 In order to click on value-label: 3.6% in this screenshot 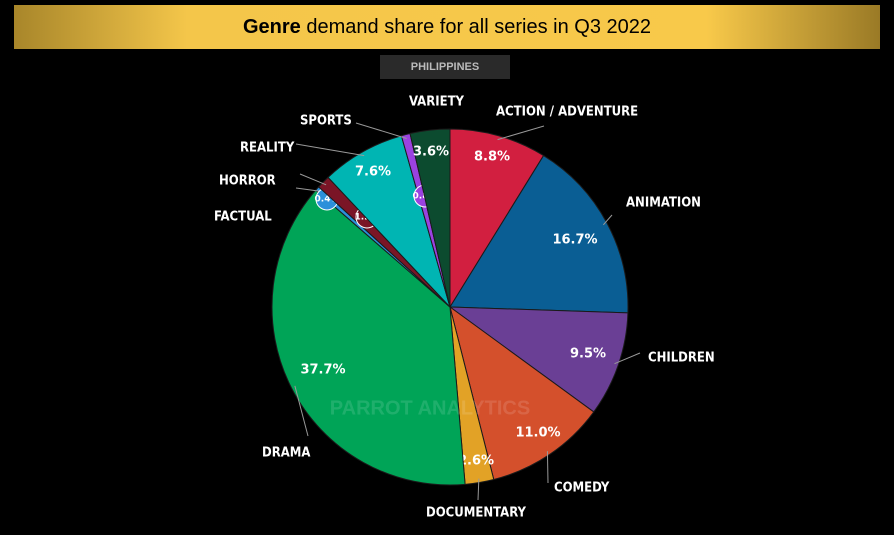, I will do `click(431, 152)`.